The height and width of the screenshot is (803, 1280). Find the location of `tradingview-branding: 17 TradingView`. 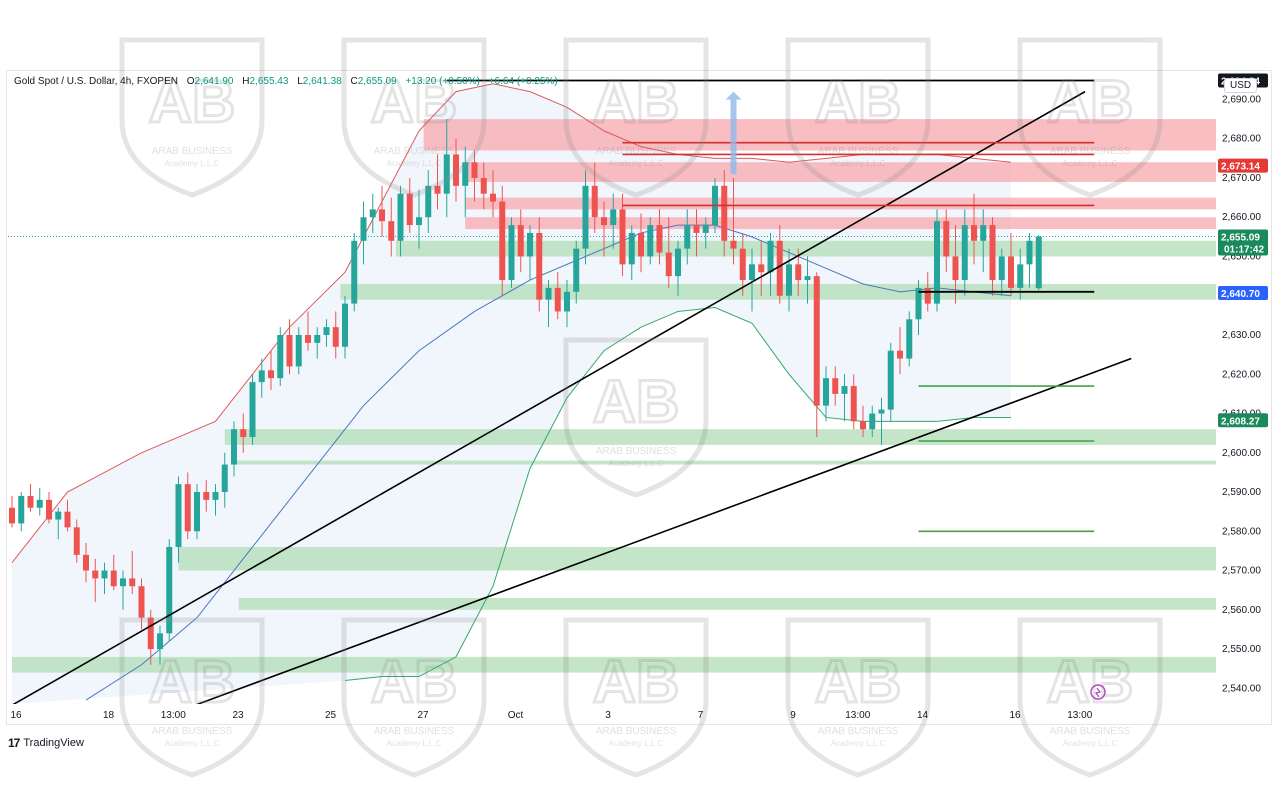

tradingview-branding: 17 TradingView is located at coordinates (46, 743).